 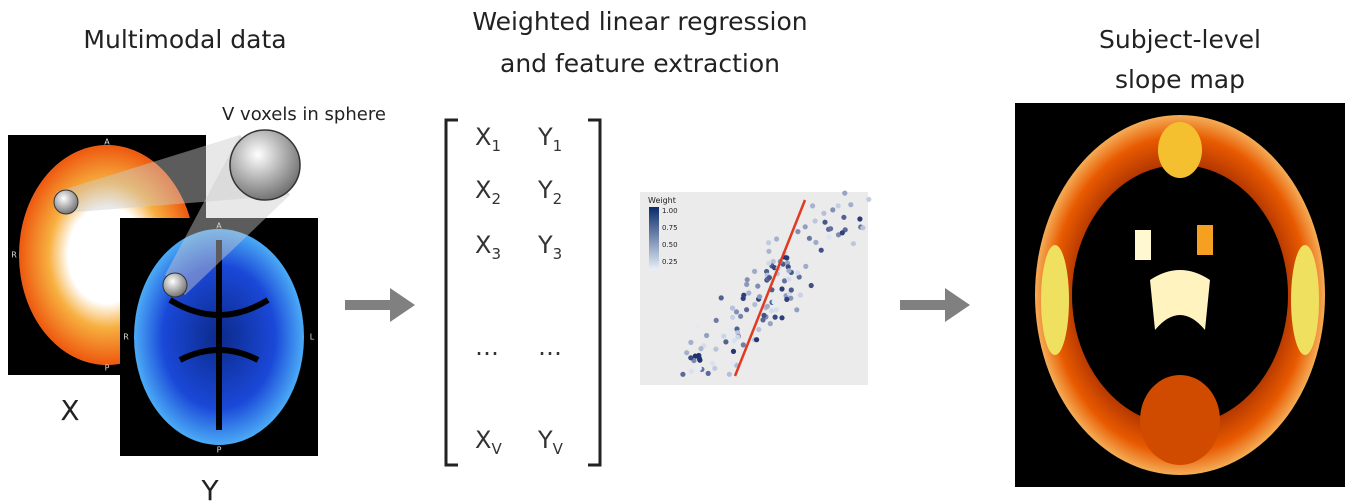 I want to click on matrix-entry: X2, so click(x=488, y=192).